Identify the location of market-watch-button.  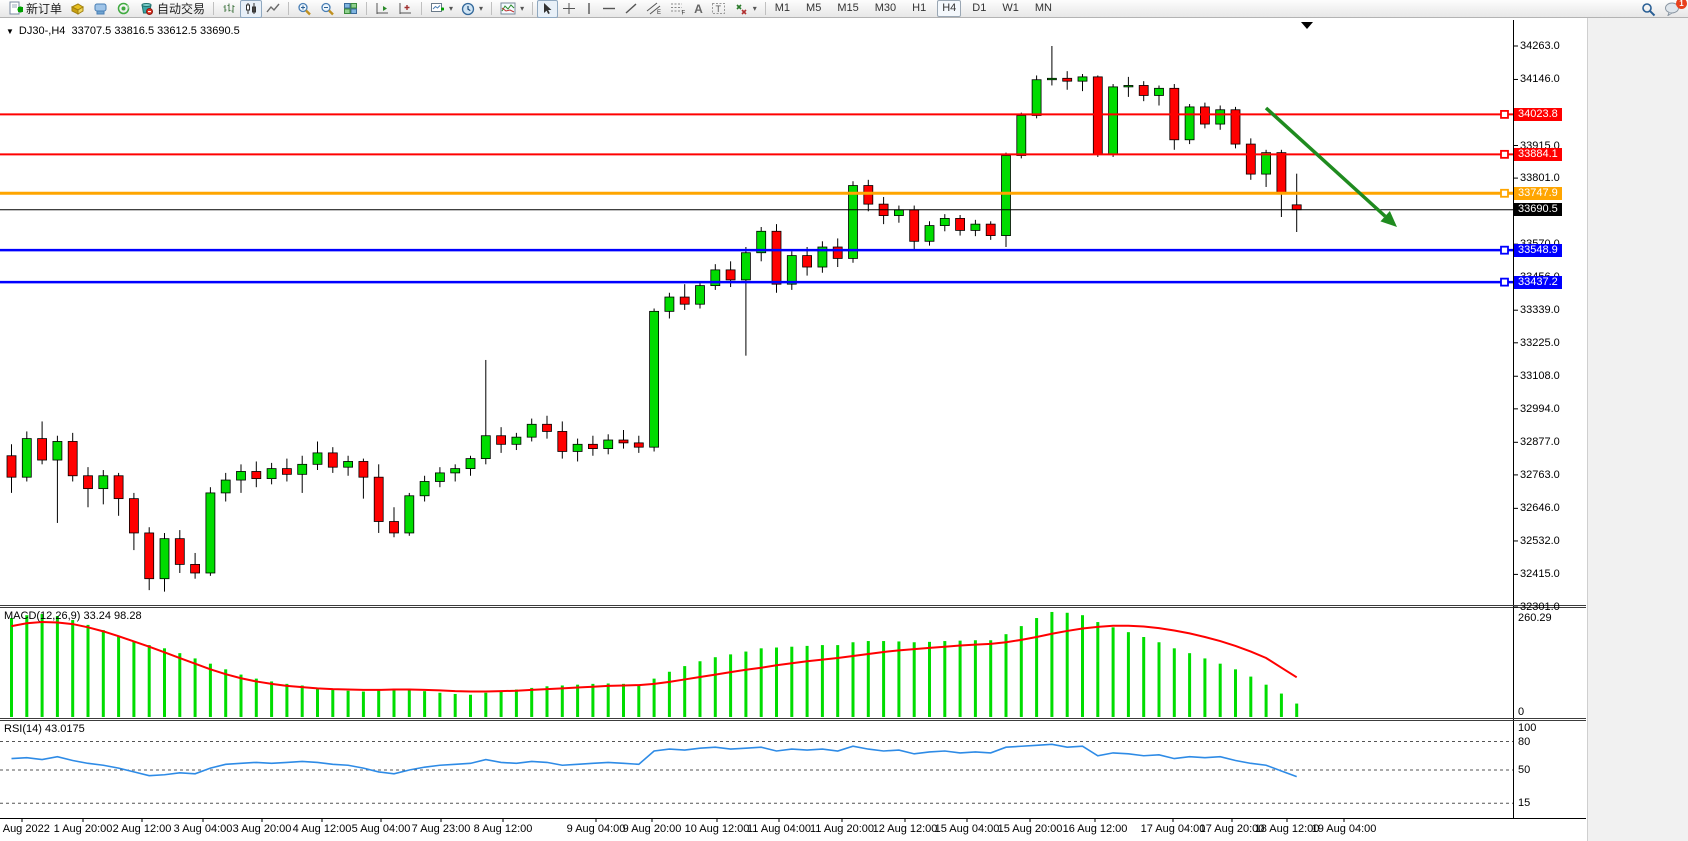
(100, 9).